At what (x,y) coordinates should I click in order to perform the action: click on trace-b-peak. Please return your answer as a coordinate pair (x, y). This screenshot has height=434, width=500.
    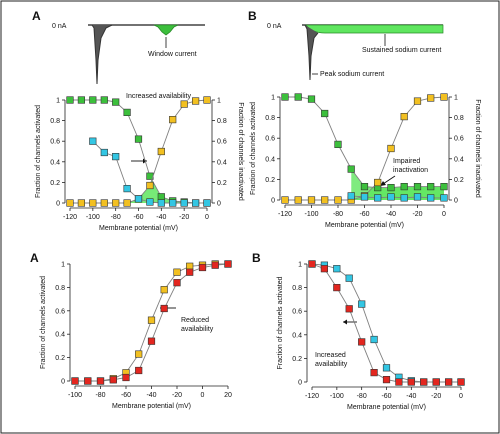
    Looking at the image, I should click on (311, 52).